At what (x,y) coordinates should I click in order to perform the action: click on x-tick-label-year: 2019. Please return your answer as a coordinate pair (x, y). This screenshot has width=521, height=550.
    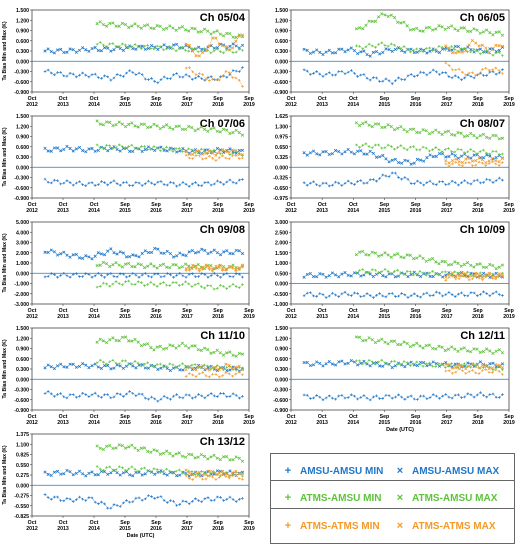
    Looking at the image, I should click on (509, 317).